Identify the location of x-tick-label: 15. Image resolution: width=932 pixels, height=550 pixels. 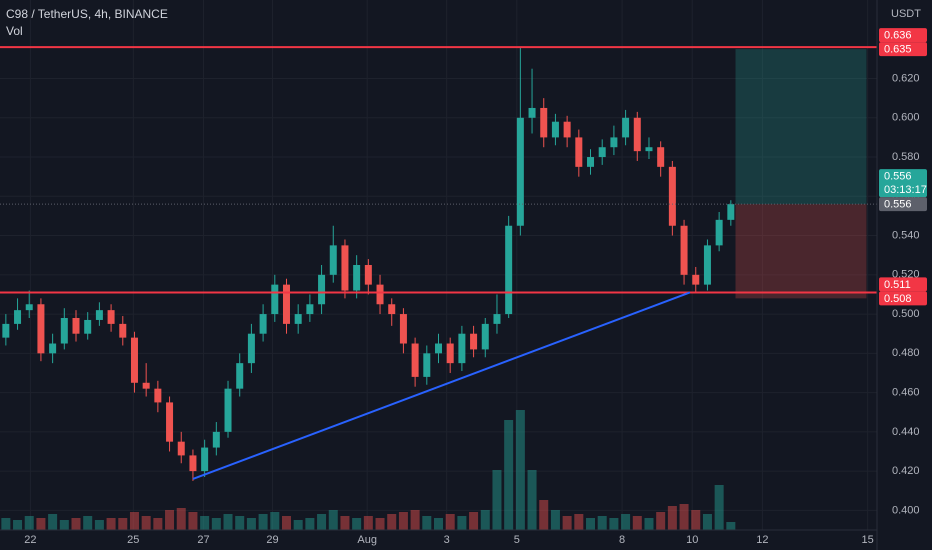
(868, 540).